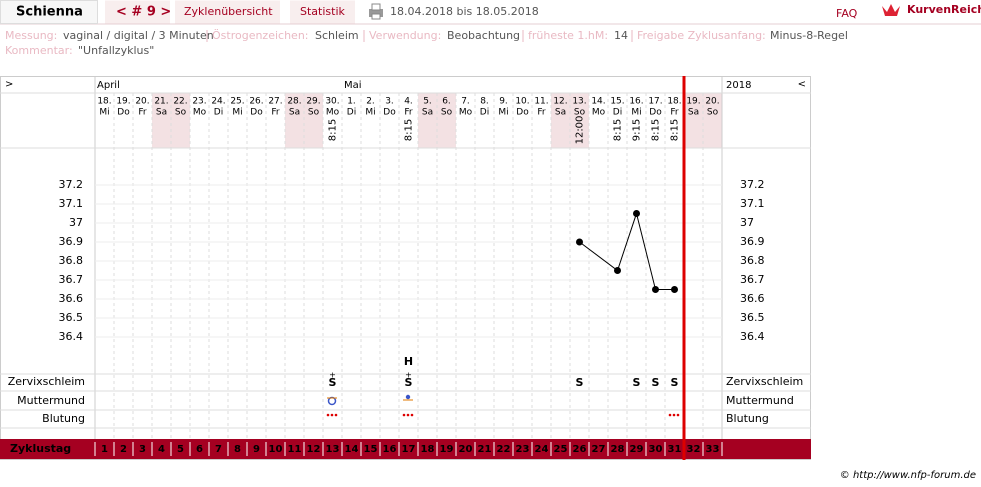 The height and width of the screenshot is (487, 981). I want to click on day: 27., so click(275, 102).